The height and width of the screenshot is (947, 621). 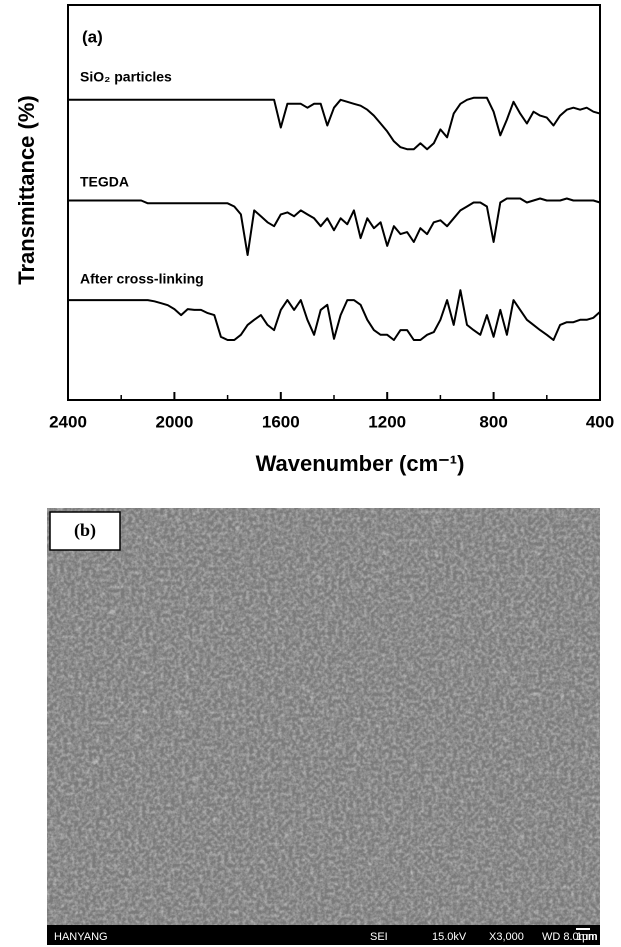 I want to click on panel-label-box, so click(x=85, y=531).